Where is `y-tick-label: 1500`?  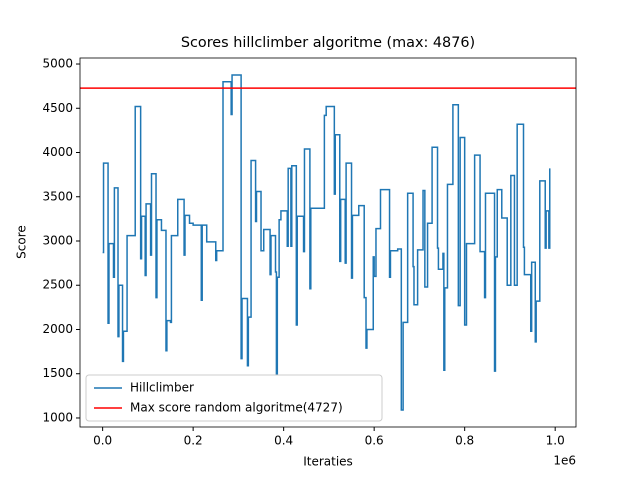 y-tick-label: 1500 is located at coordinates (57, 373).